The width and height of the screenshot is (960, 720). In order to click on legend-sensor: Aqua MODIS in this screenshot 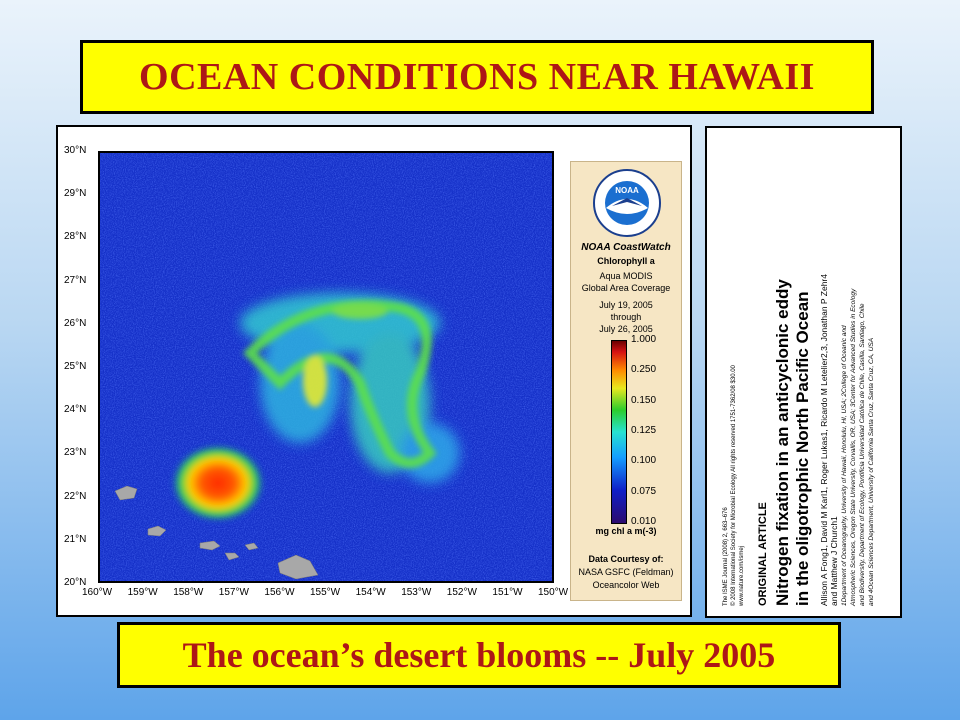, I will do `click(626, 276)`.